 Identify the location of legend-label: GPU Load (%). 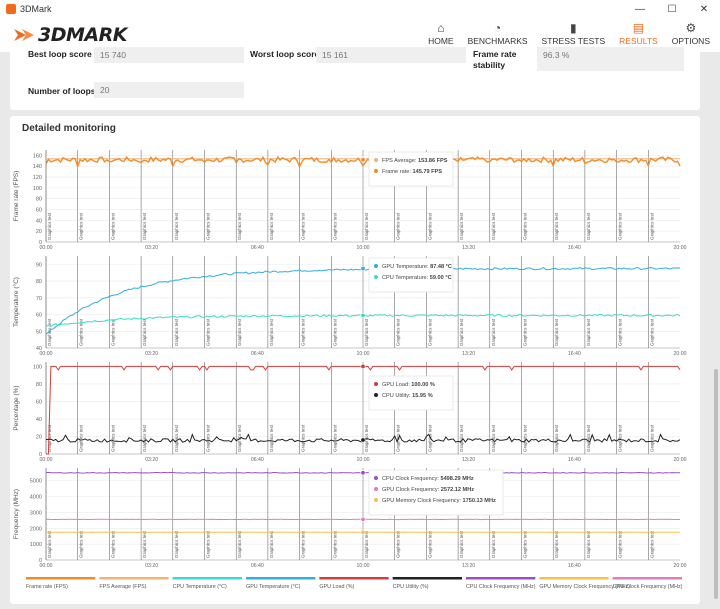
(336, 587).